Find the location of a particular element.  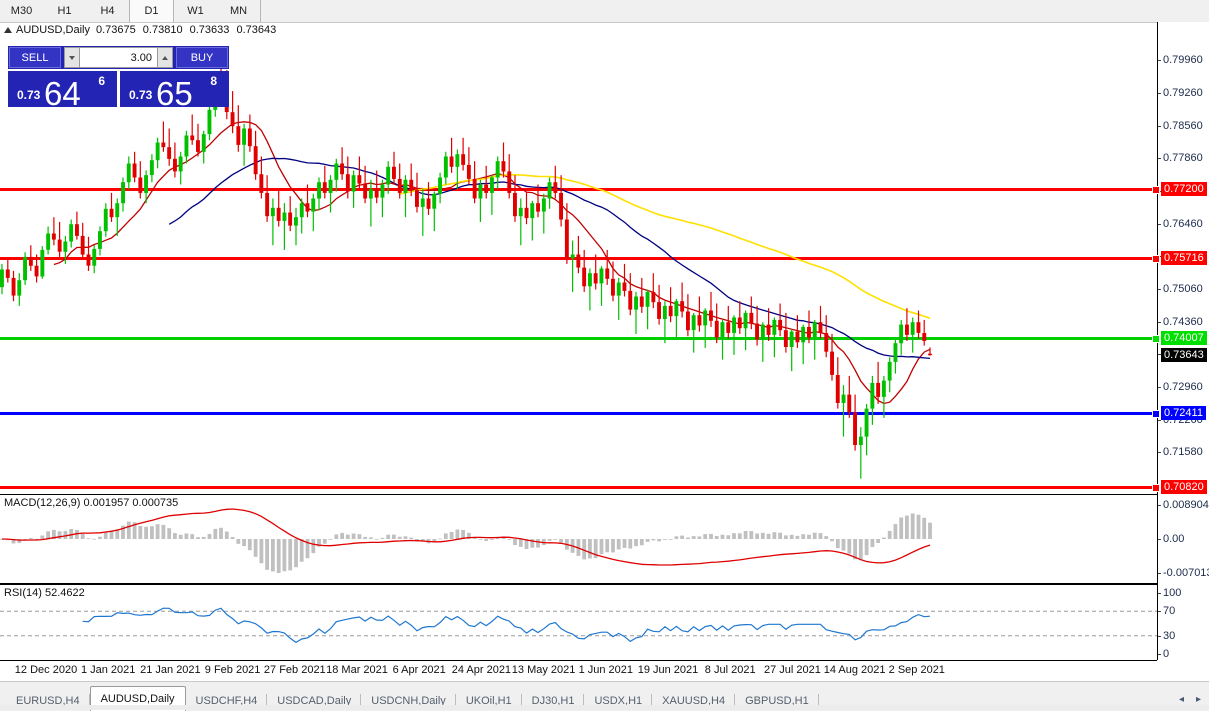

volume-stepper: 3.00 is located at coordinates (118, 57).